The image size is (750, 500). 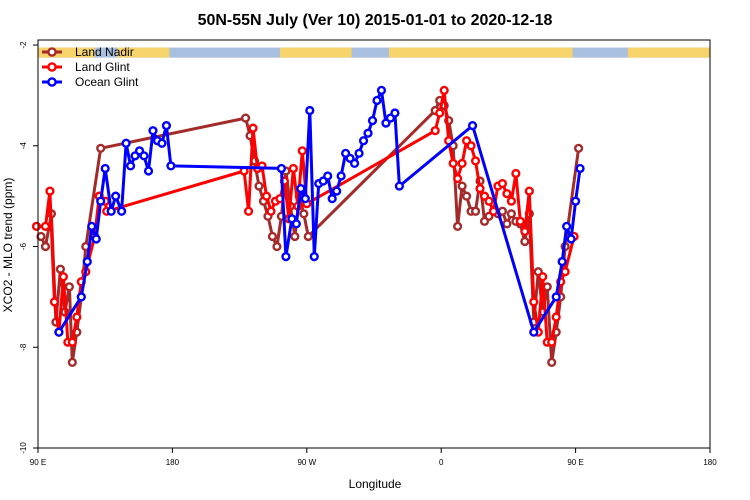 What do you see at coordinates (375, 484) in the screenshot?
I see `x-axis-label: Longitude` at bounding box center [375, 484].